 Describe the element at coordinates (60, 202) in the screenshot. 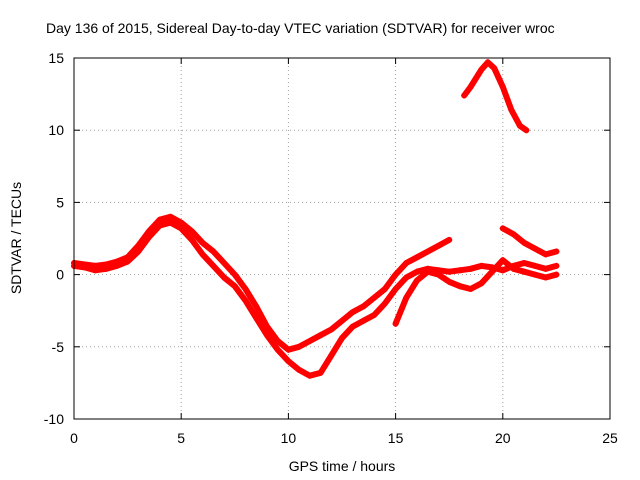

I see `y-tick-label: 5` at that location.